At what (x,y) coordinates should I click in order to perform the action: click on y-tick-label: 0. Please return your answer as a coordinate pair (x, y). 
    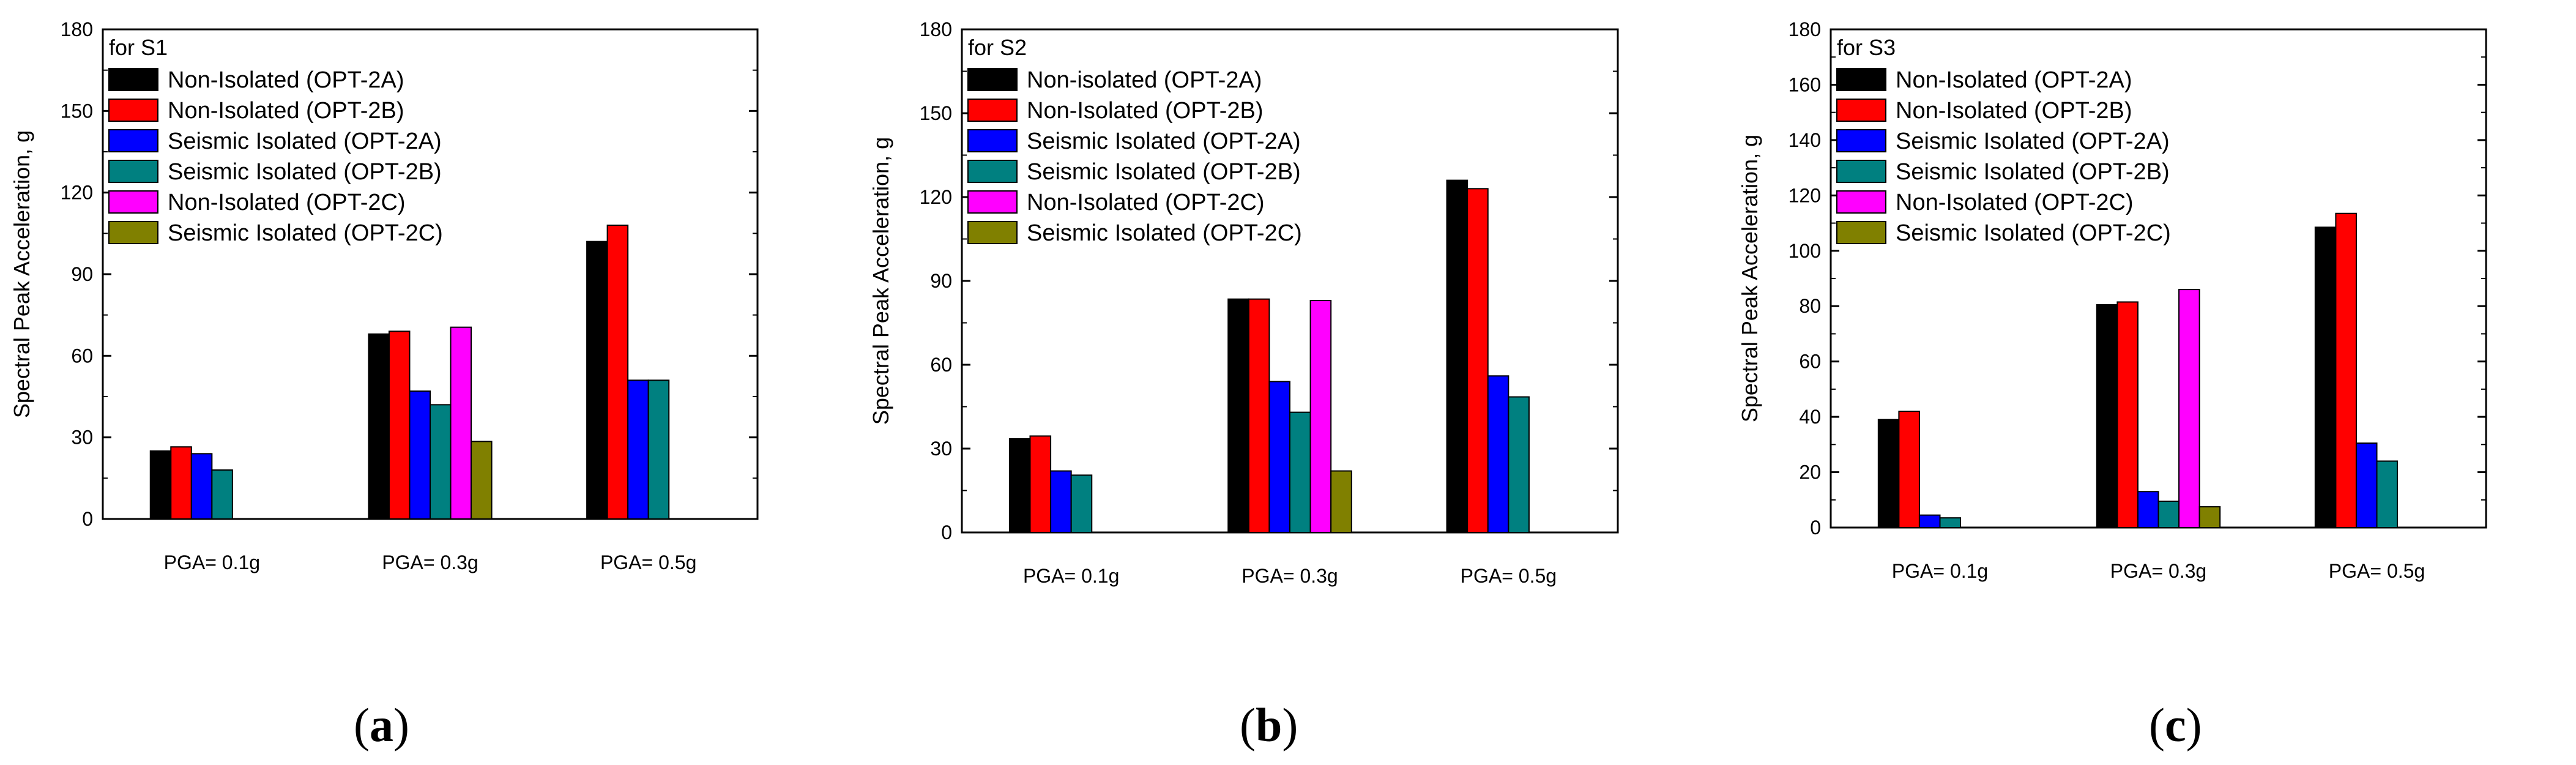
    Looking at the image, I should click on (1815, 528).